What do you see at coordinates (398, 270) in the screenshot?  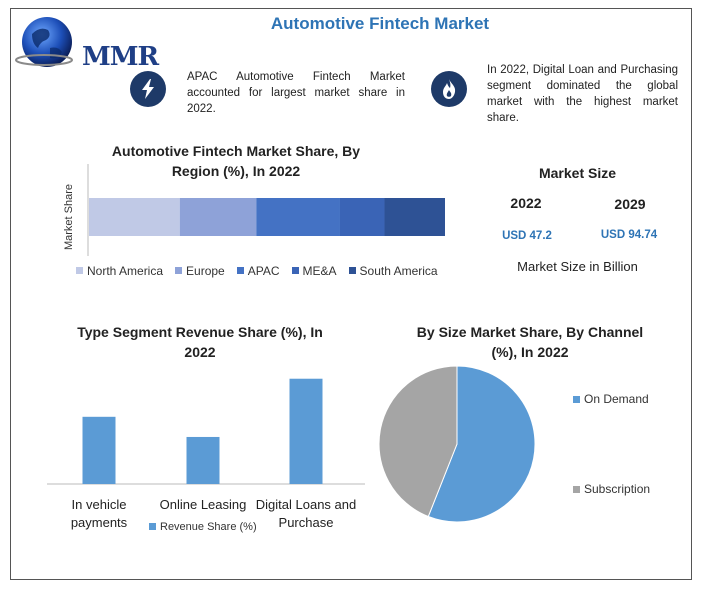 I see `legend-label: South America` at bounding box center [398, 270].